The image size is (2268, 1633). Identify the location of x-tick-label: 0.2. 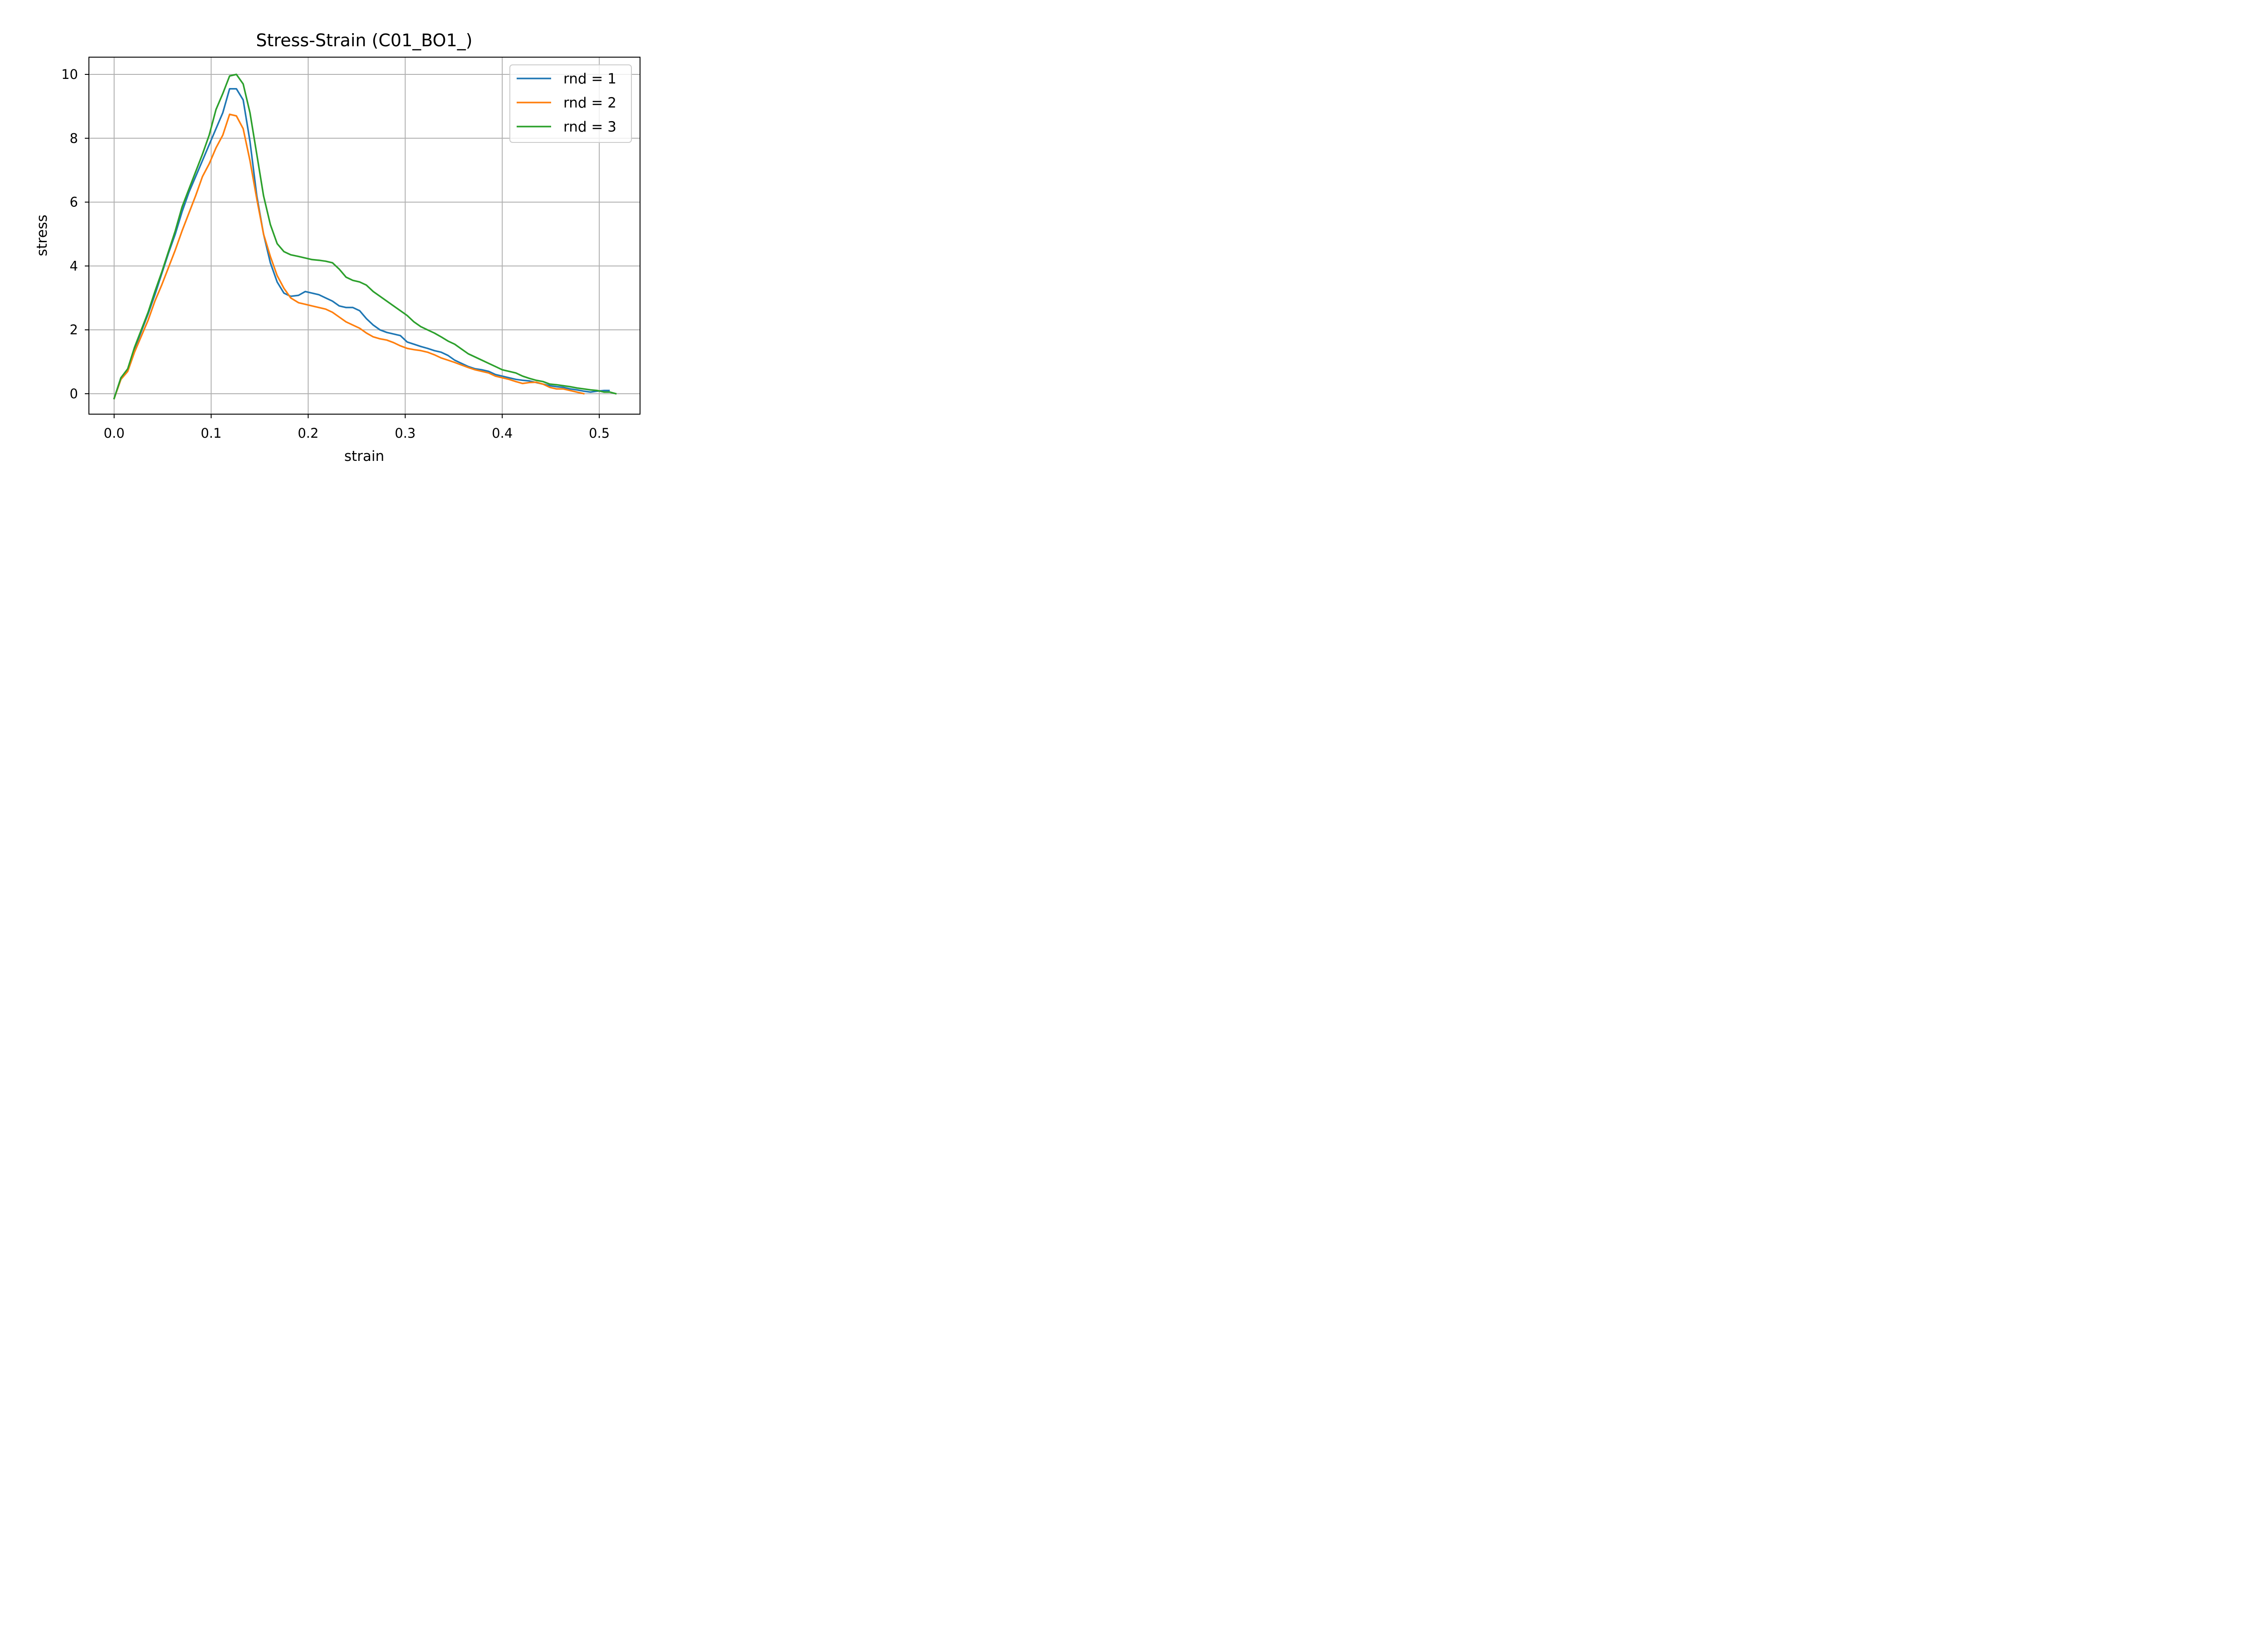
(308, 433).